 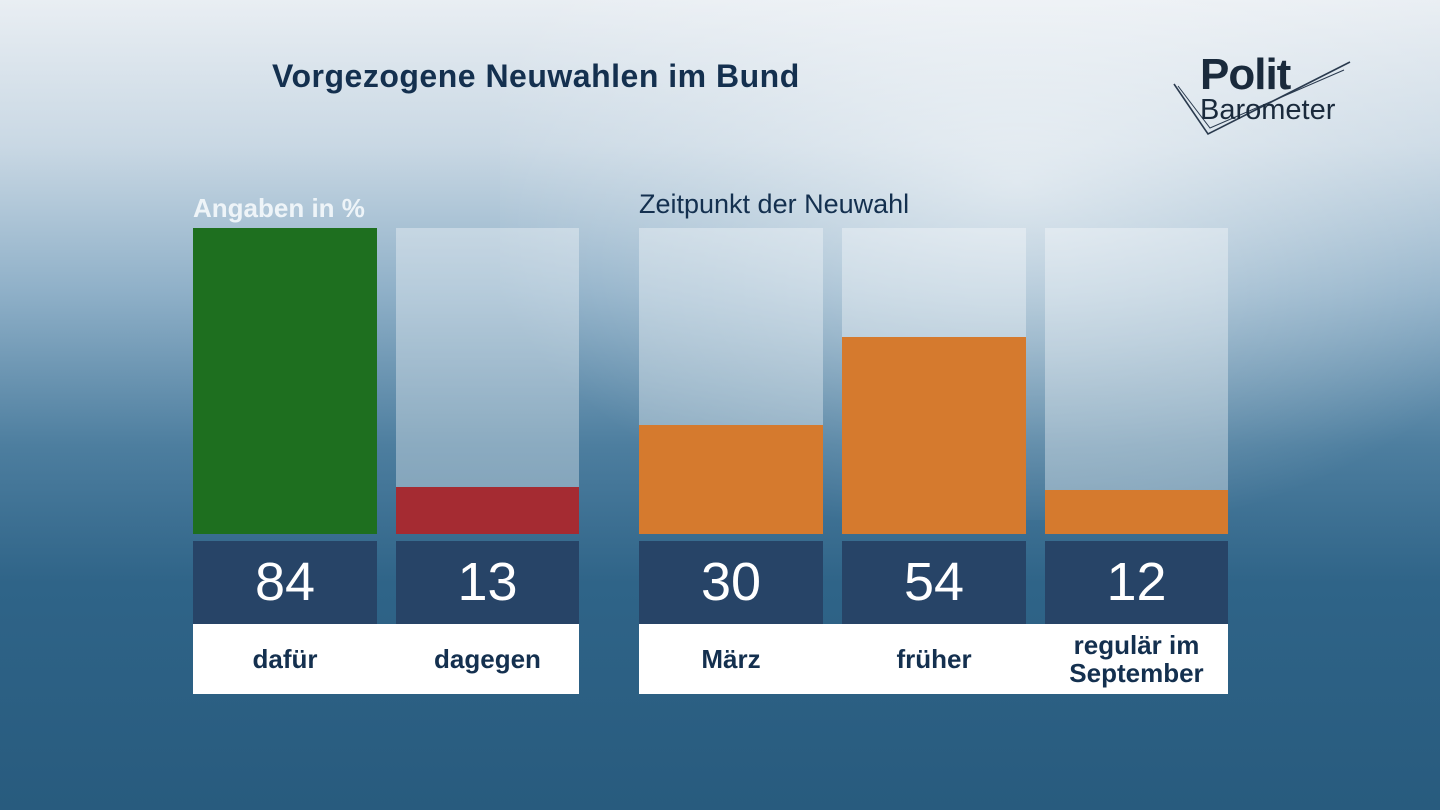 What do you see at coordinates (285, 582) in the screenshot?
I see `value-label-dafuer: 84` at bounding box center [285, 582].